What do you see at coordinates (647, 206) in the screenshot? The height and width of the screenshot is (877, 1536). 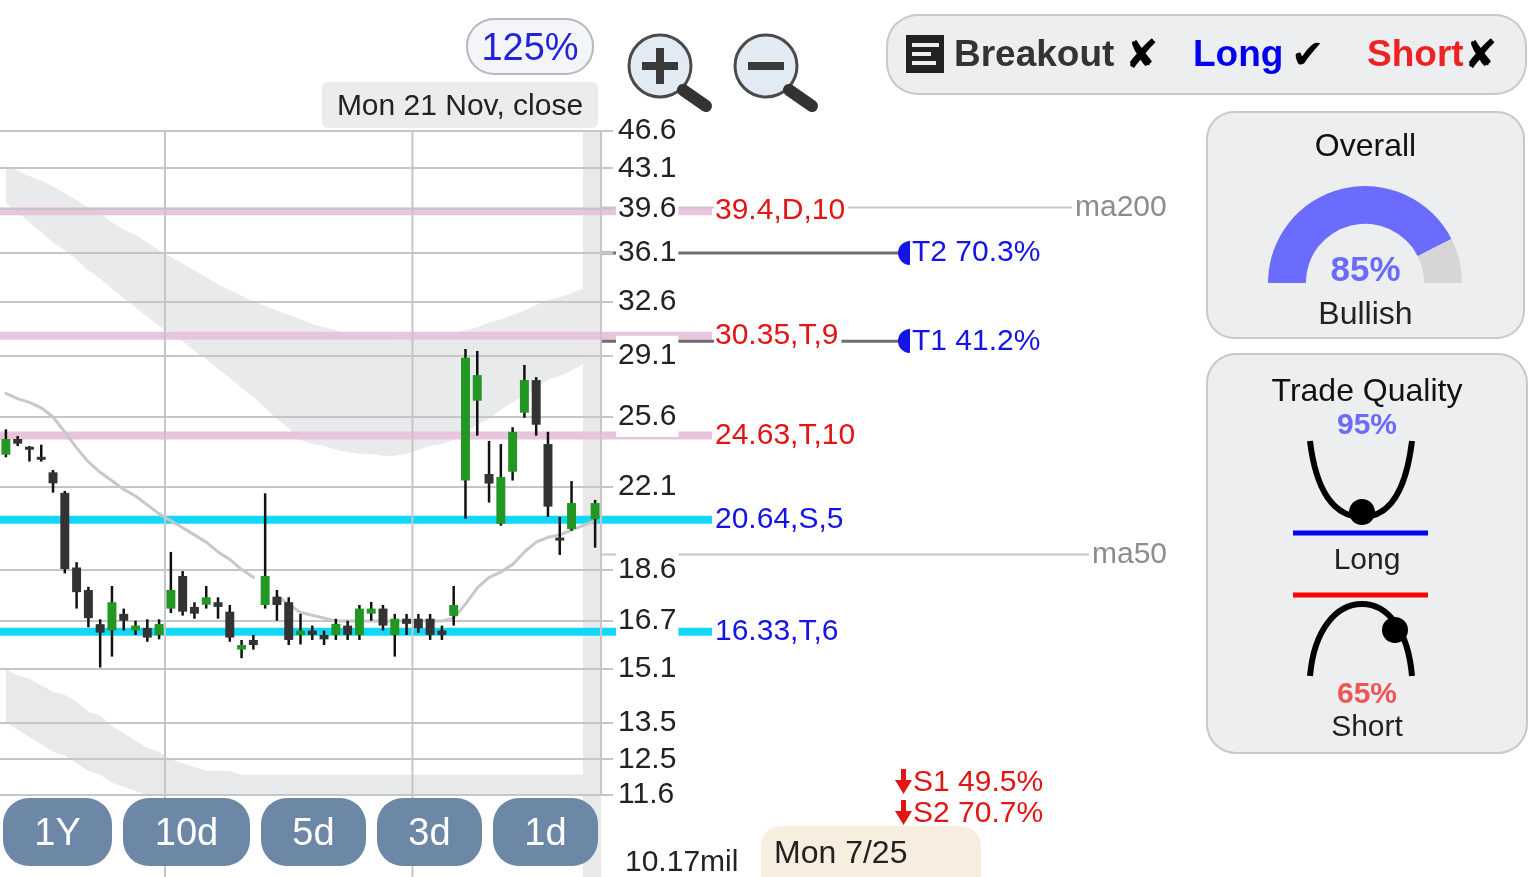 I see `y-tick-label: 39.6` at bounding box center [647, 206].